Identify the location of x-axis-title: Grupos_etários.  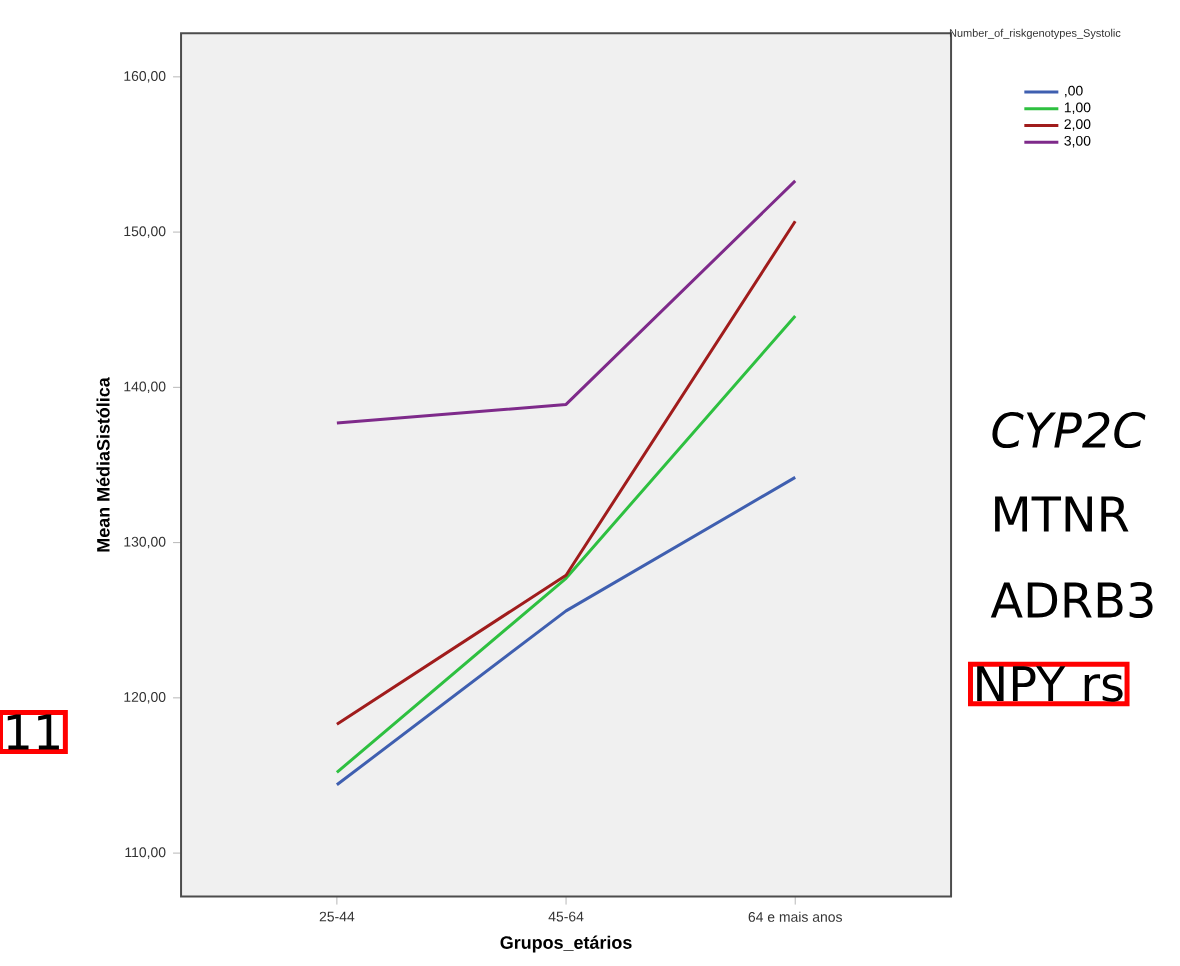
(566, 944).